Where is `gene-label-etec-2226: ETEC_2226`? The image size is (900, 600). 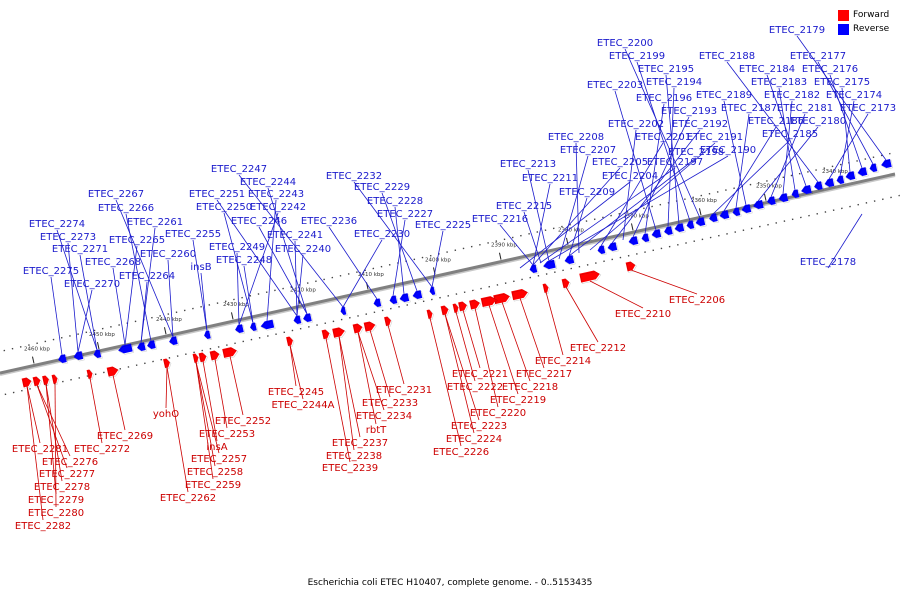 gene-label-etec-2226: ETEC_2226 is located at coordinates (459, 387).